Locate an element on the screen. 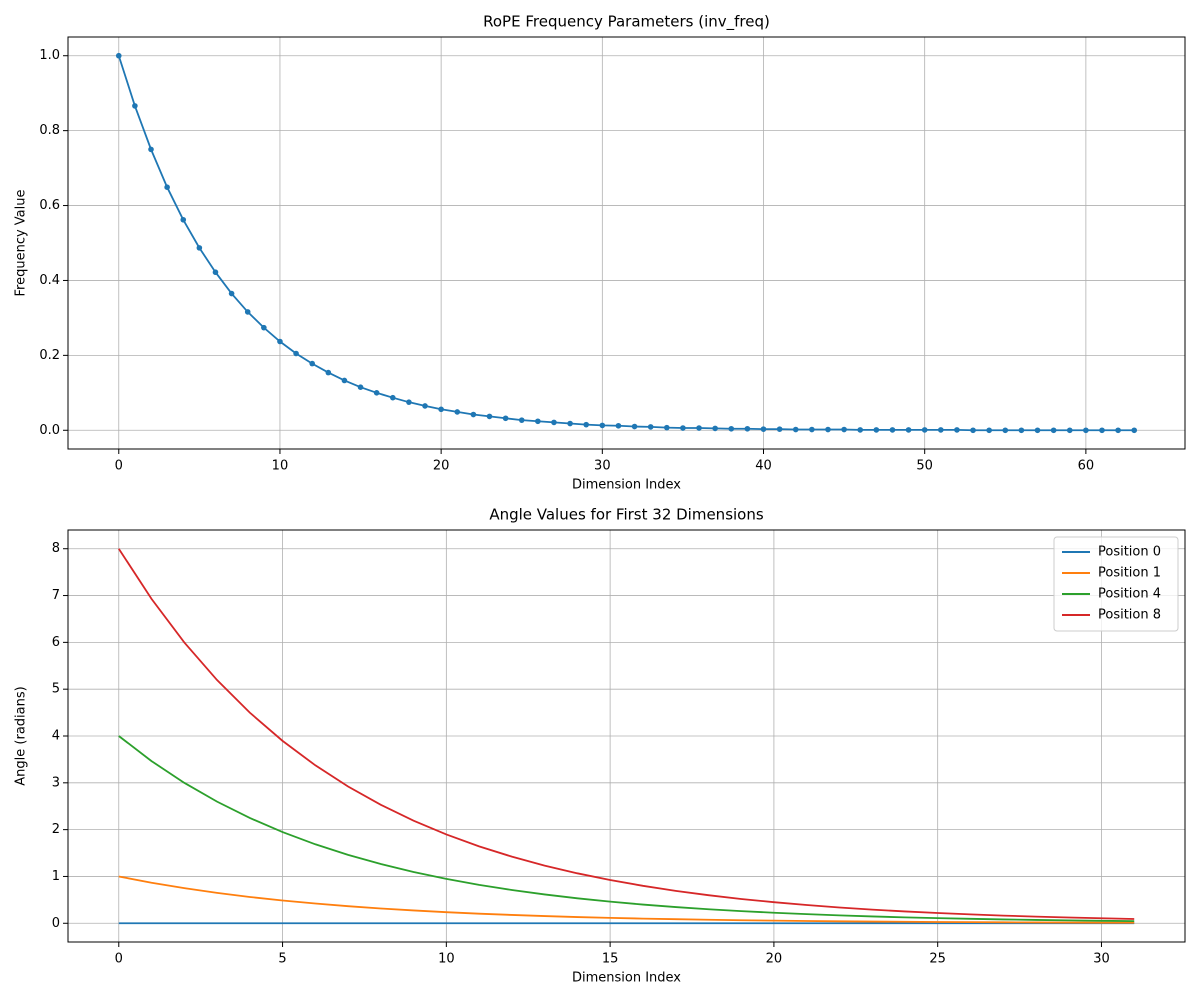 The width and height of the screenshot is (1200, 1000). y-axis-label: Angle (radians) is located at coordinates (21, 735).